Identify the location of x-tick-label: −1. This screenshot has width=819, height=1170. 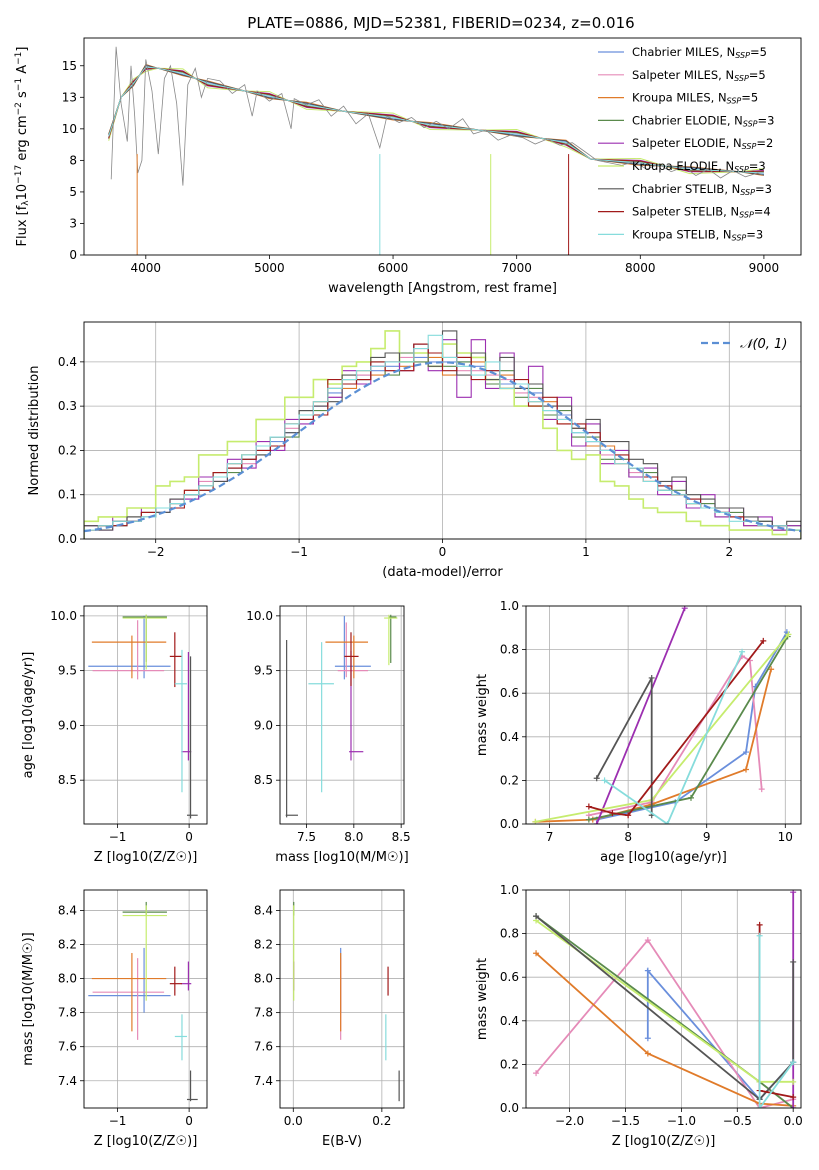
(299, 552).